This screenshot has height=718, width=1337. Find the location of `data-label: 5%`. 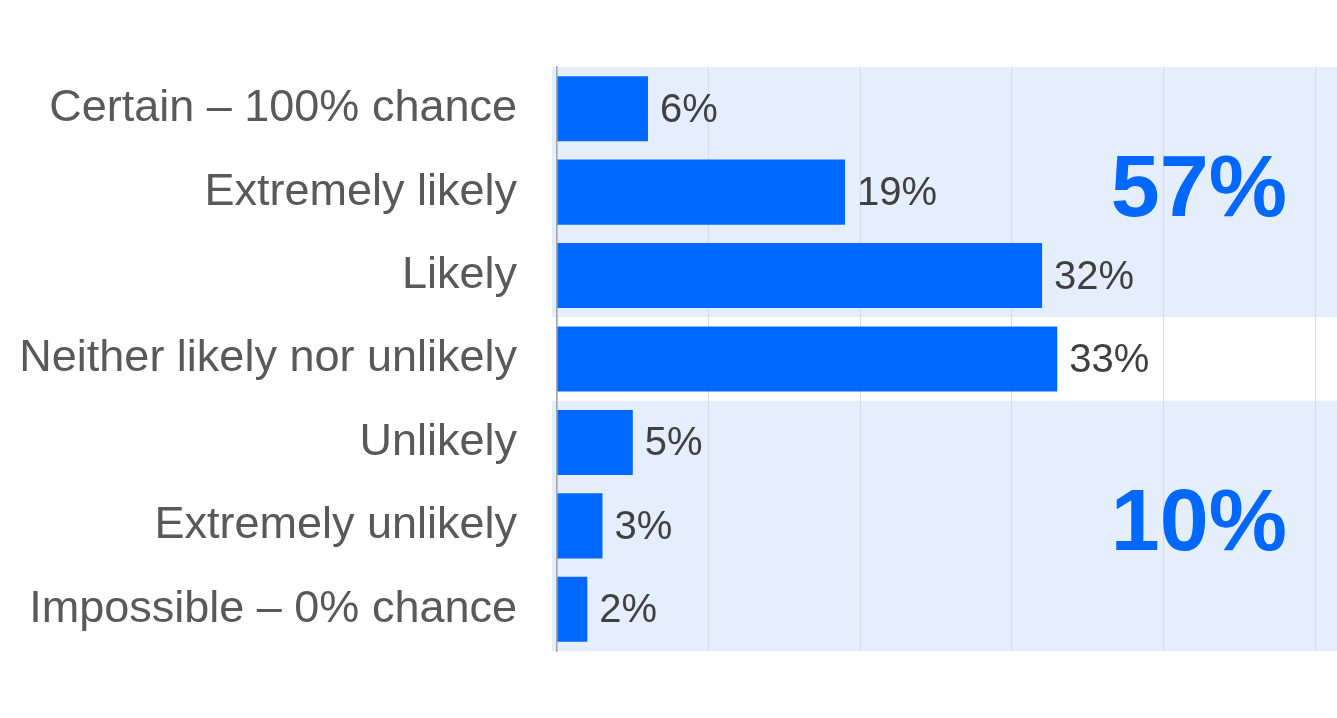

data-label: 5% is located at coordinates (673, 441).